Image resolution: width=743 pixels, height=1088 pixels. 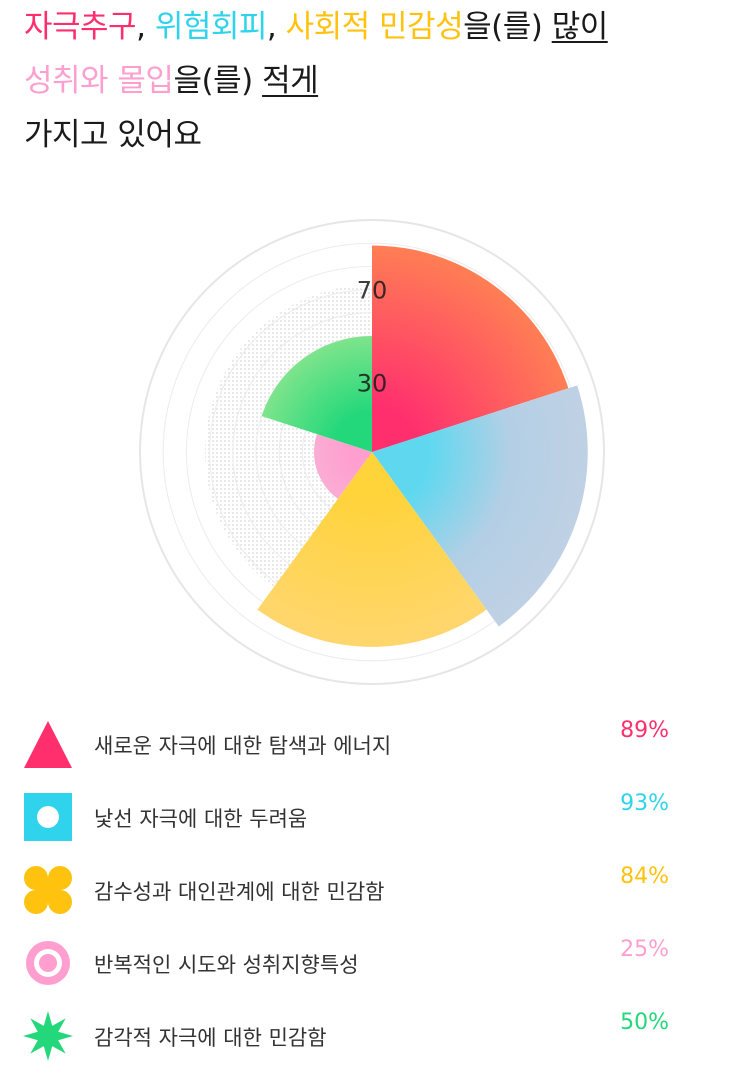 What do you see at coordinates (48, 890) in the screenshot?
I see `cross-blob-icon` at bounding box center [48, 890].